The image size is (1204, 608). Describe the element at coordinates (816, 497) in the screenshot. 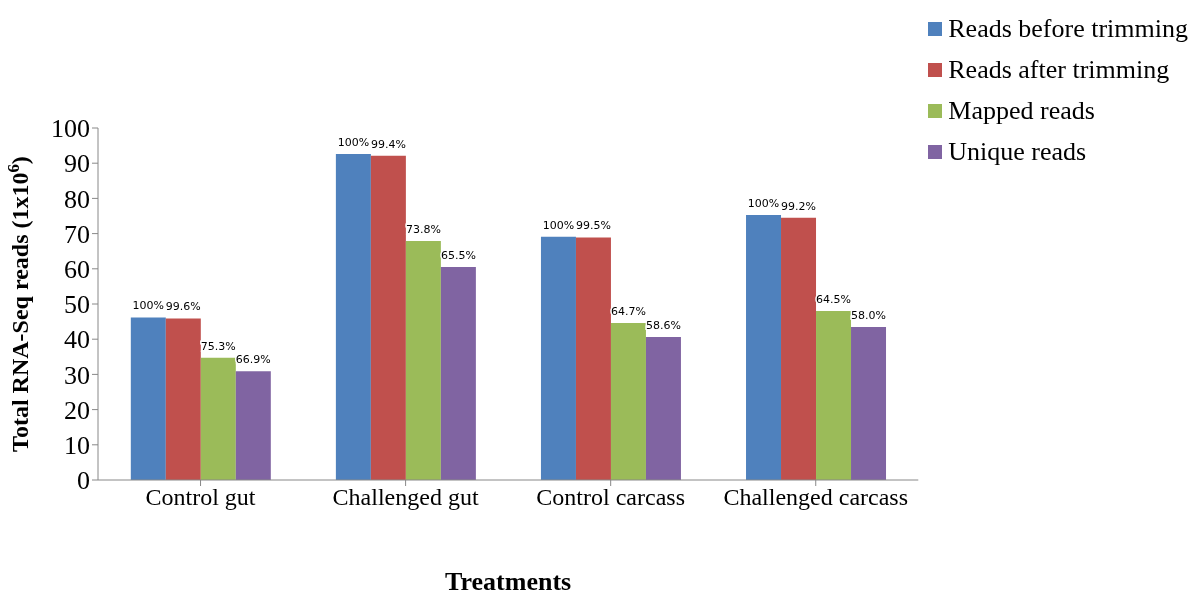

I see `x-tick-label: Challenged carcass` at that location.